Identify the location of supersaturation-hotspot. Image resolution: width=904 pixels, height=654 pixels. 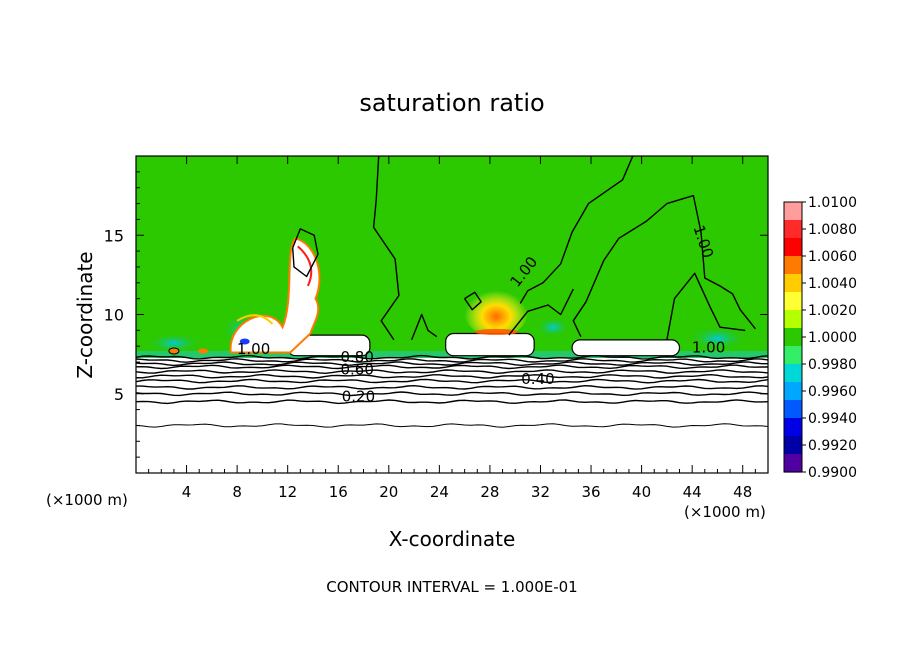
(496, 311).